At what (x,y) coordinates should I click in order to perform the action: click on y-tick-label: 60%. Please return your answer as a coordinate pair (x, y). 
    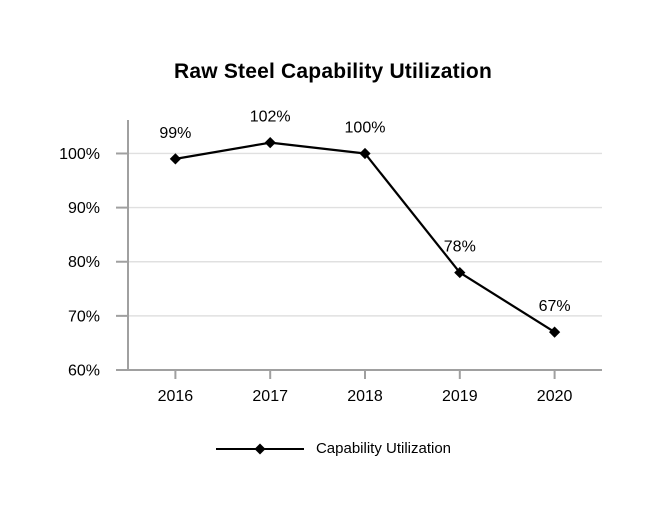
    Looking at the image, I should click on (84, 371).